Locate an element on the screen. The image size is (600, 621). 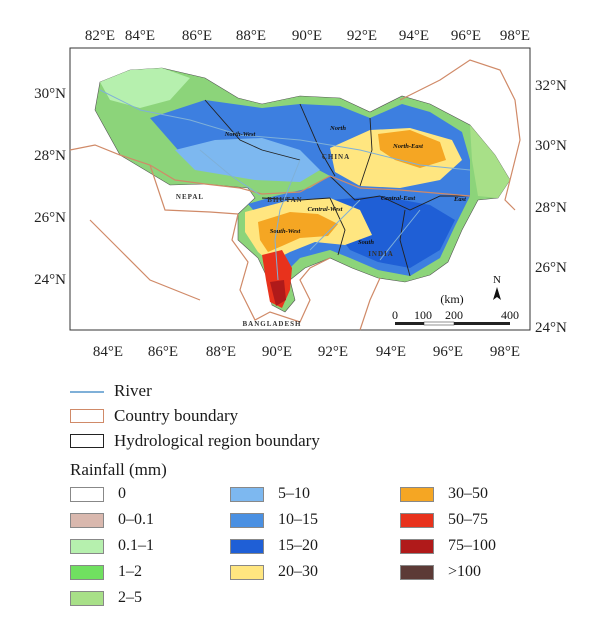
legend-country-boundary: Country boundary is located at coordinates (154, 416).